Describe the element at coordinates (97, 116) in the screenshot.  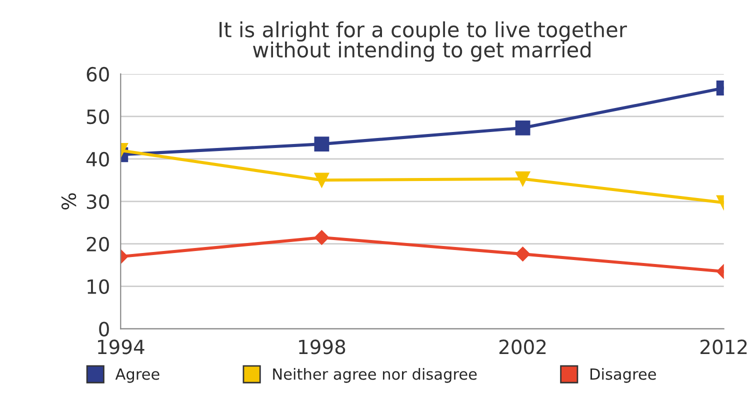
I see `y-tick-label: 50` at that location.